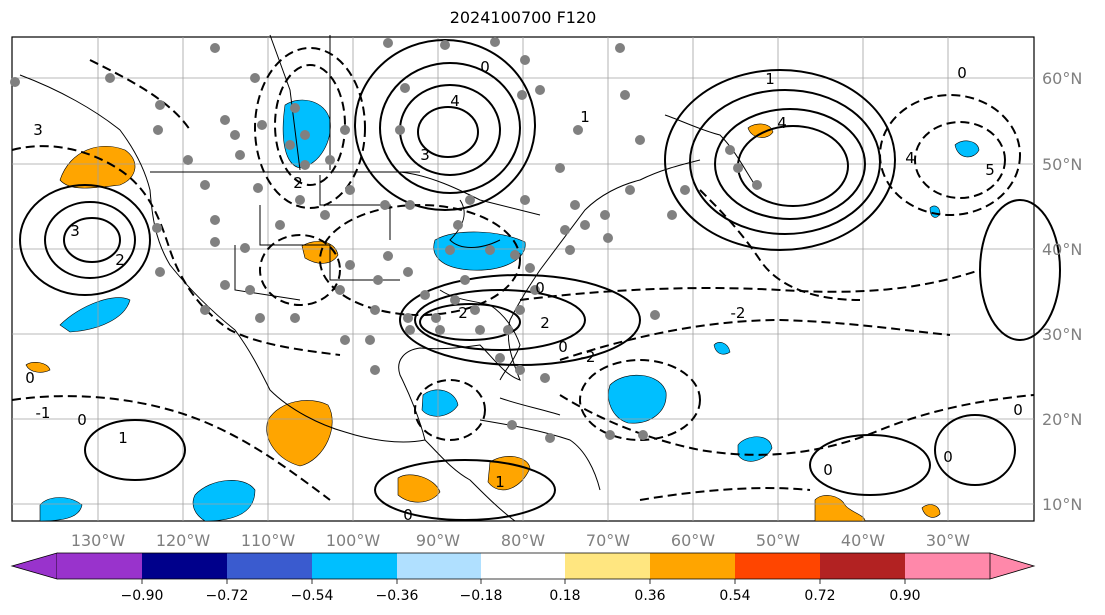 Image resolution: width=1105 pixels, height=615 pixels. I want to click on colorbar-tick-label: 0.36, so click(649, 596).